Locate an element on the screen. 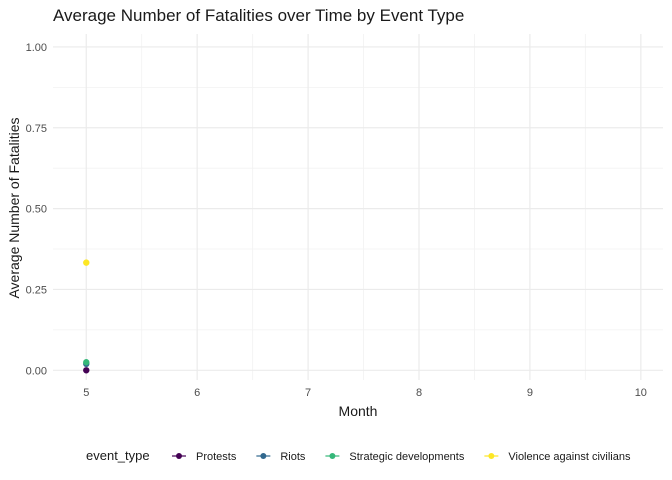 Image resolution: width=672 pixels, height=480 pixels. x-tick-label: 5 is located at coordinates (86, 393).